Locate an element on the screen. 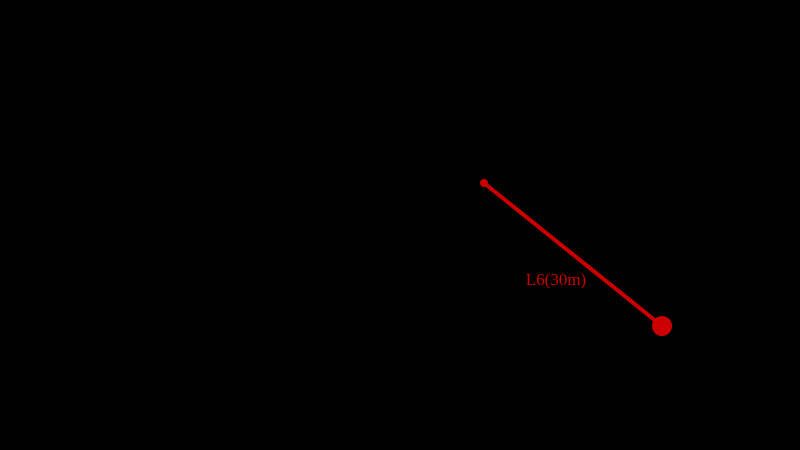  link-label-l6: L6(30m) is located at coordinates (556, 279).